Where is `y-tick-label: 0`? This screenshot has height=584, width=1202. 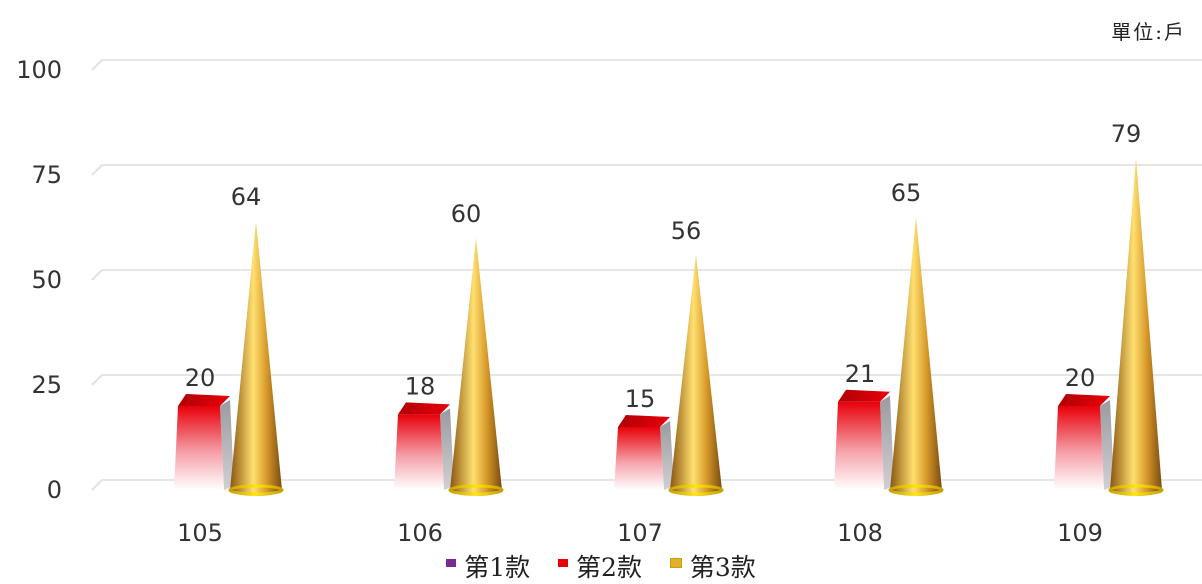 y-tick-label: 0 is located at coordinates (54, 490).